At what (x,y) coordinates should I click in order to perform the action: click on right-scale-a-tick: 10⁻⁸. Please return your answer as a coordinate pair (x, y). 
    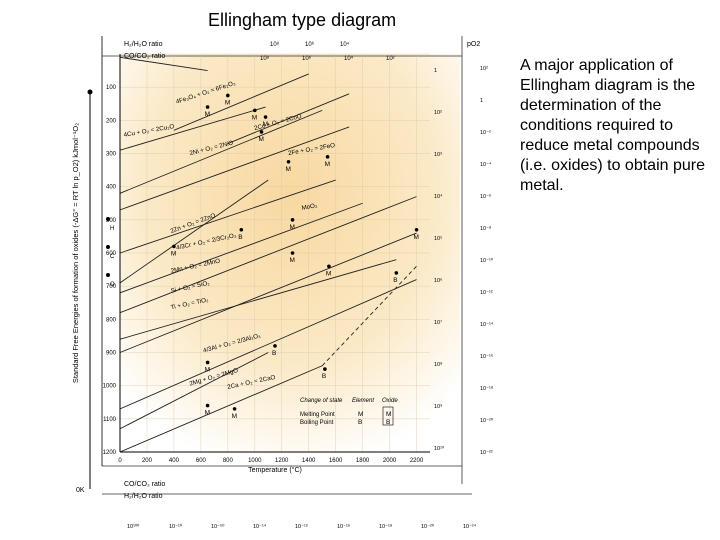
    Looking at the image, I should click on (485, 228).